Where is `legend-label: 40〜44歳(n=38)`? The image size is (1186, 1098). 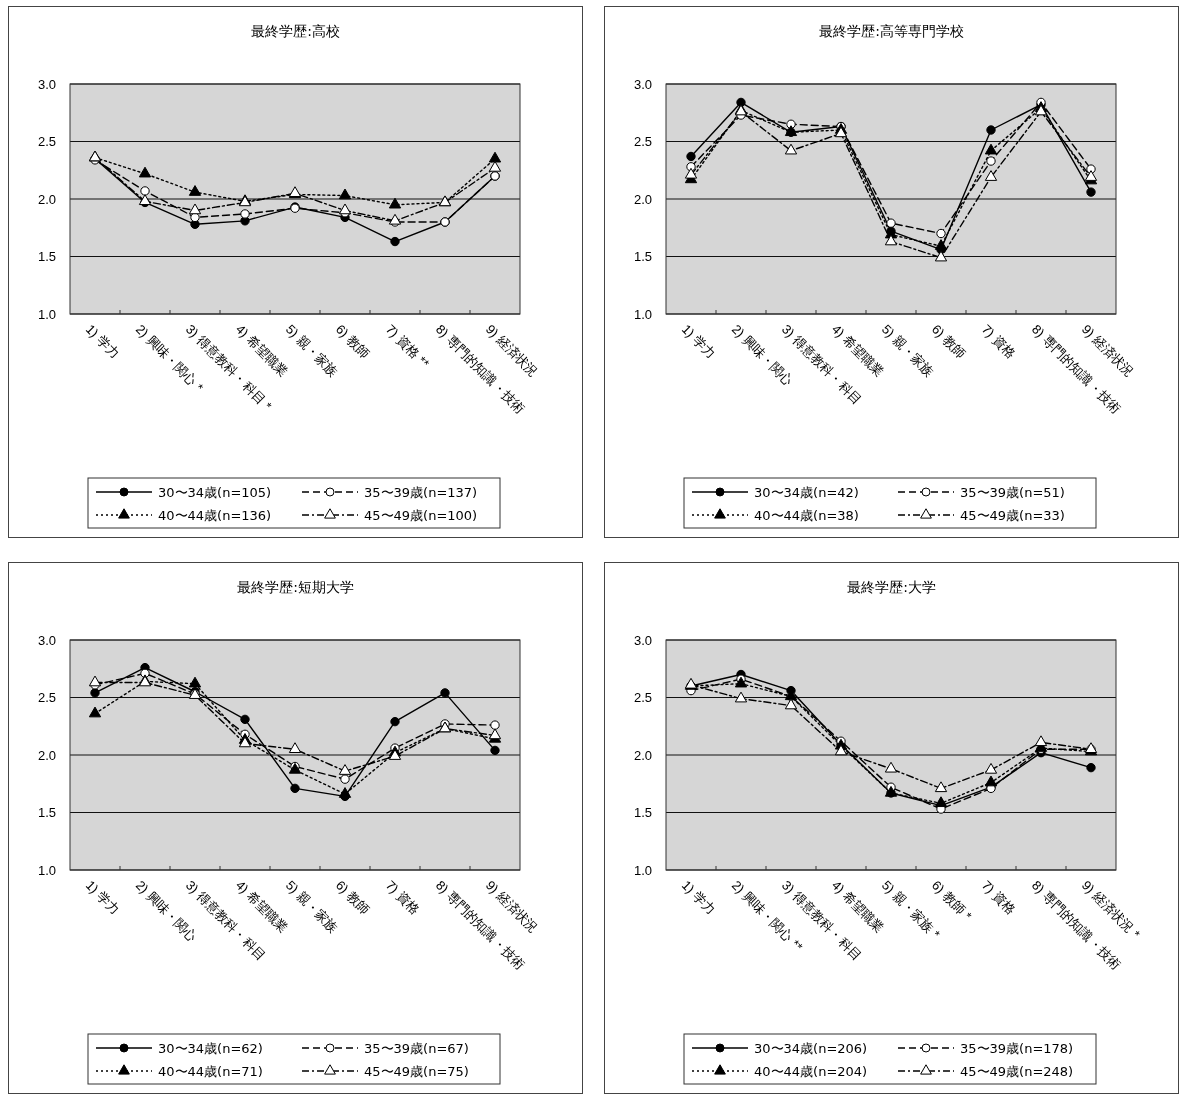 legend-label: 40〜44歳(n=38) is located at coordinates (806, 515).